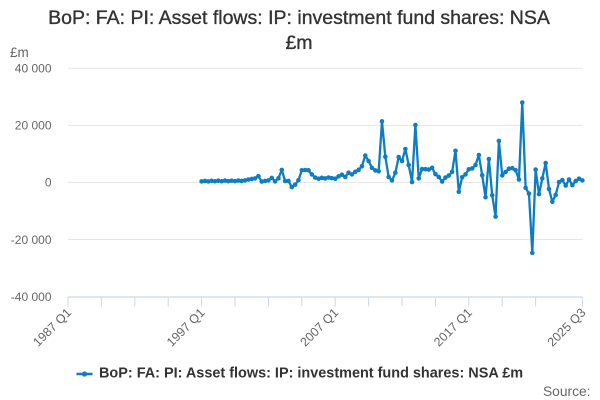  What do you see at coordinates (48, 183) in the screenshot?
I see `svg-text: 0` at bounding box center [48, 183].